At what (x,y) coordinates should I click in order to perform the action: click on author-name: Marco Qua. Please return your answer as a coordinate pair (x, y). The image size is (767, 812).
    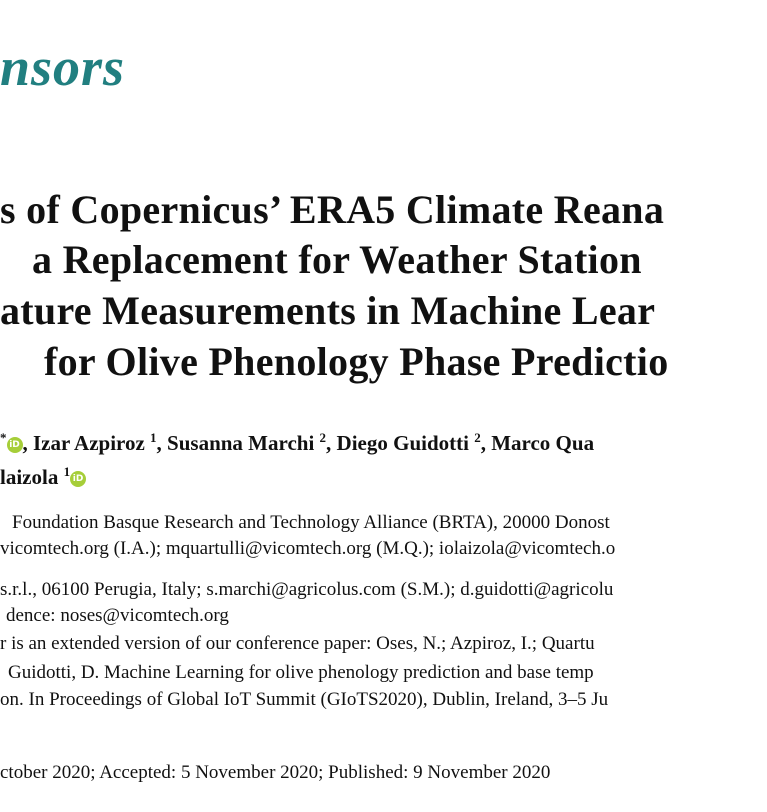
    Looking at the image, I should click on (543, 443).